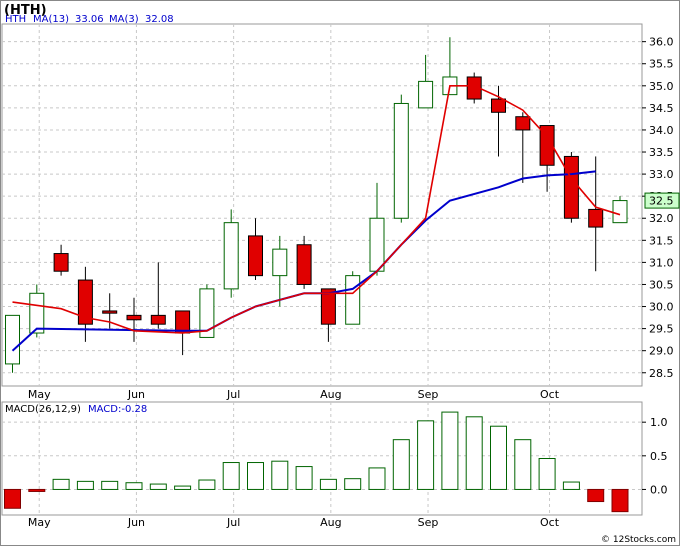 This screenshot has width=680, height=546. I want to click on price-tick-label: 34.0, so click(661, 130).